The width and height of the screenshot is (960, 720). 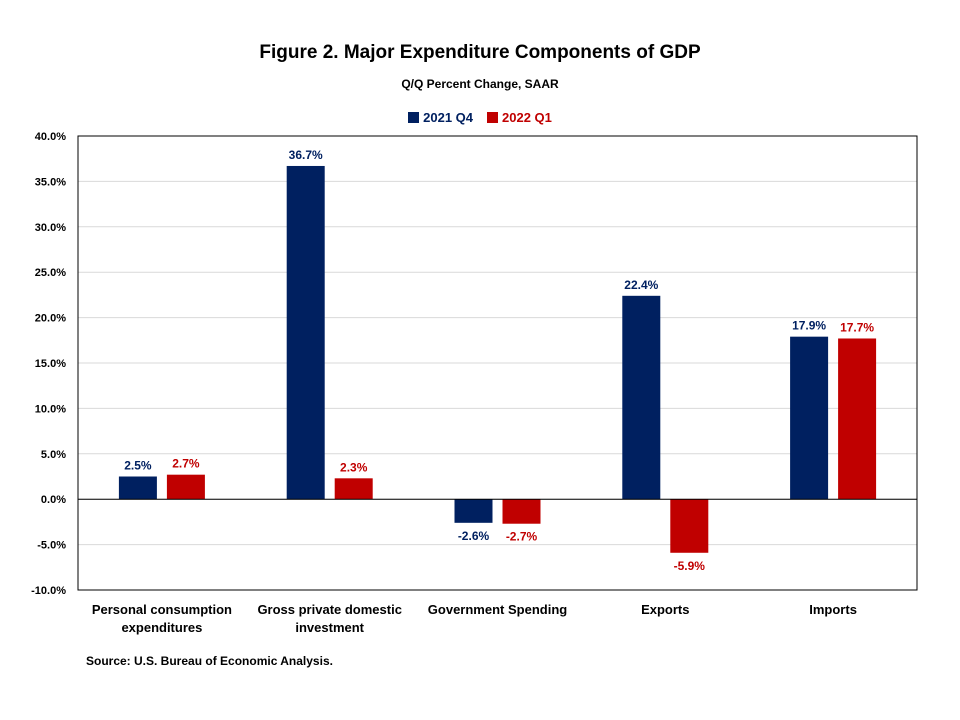 I want to click on category-label: expenditures, so click(x=161, y=627).